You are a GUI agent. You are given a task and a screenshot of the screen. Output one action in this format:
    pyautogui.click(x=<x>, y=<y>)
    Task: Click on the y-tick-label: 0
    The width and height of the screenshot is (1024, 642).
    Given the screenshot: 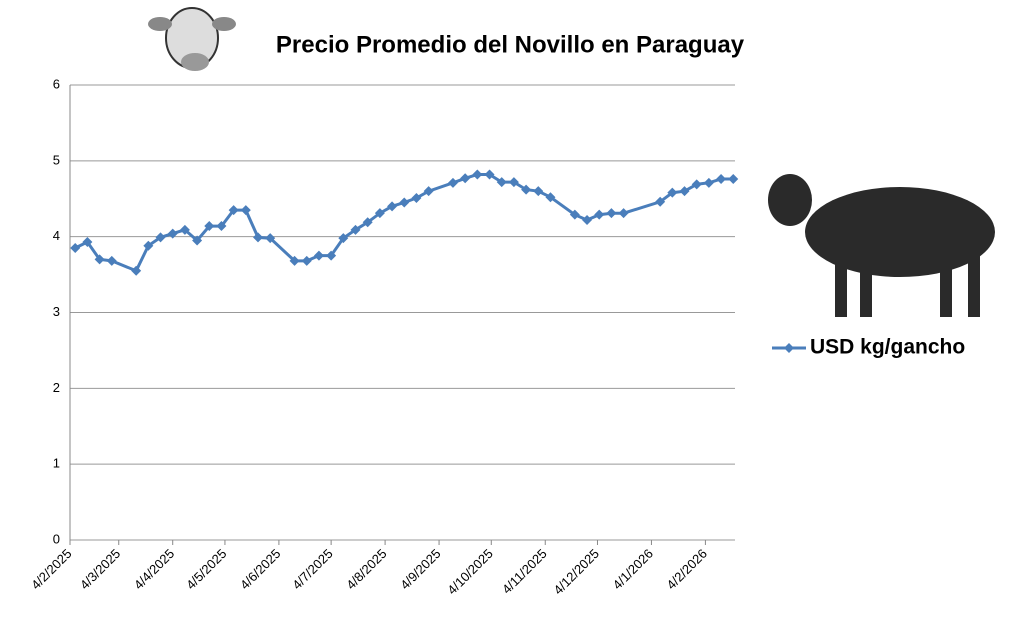 What is the action you would take?
    pyautogui.click(x=56, y=538)
    